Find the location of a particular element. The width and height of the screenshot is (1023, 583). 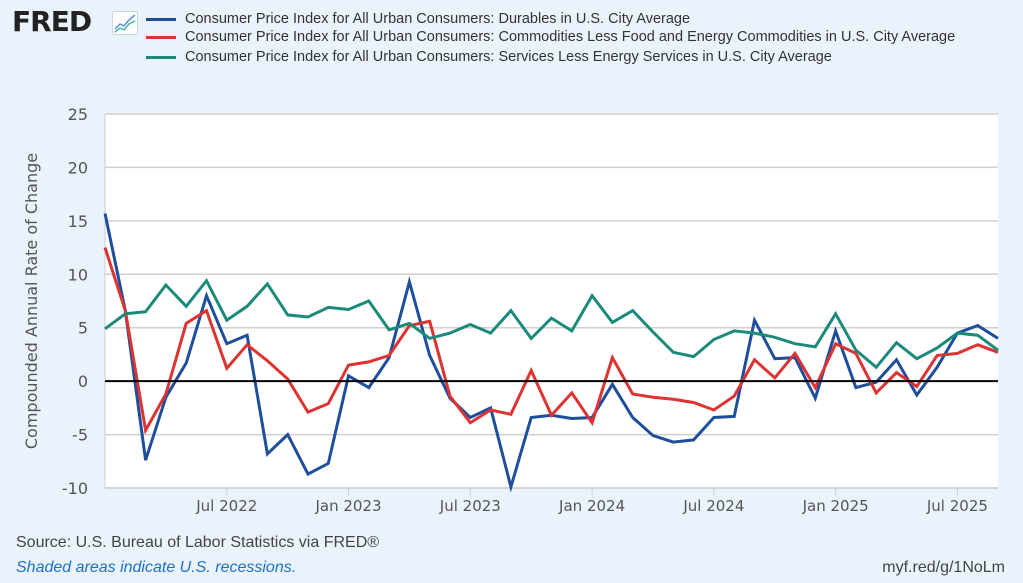

x-tick-label: Jan 2025 is located at coordinates (835, 506).